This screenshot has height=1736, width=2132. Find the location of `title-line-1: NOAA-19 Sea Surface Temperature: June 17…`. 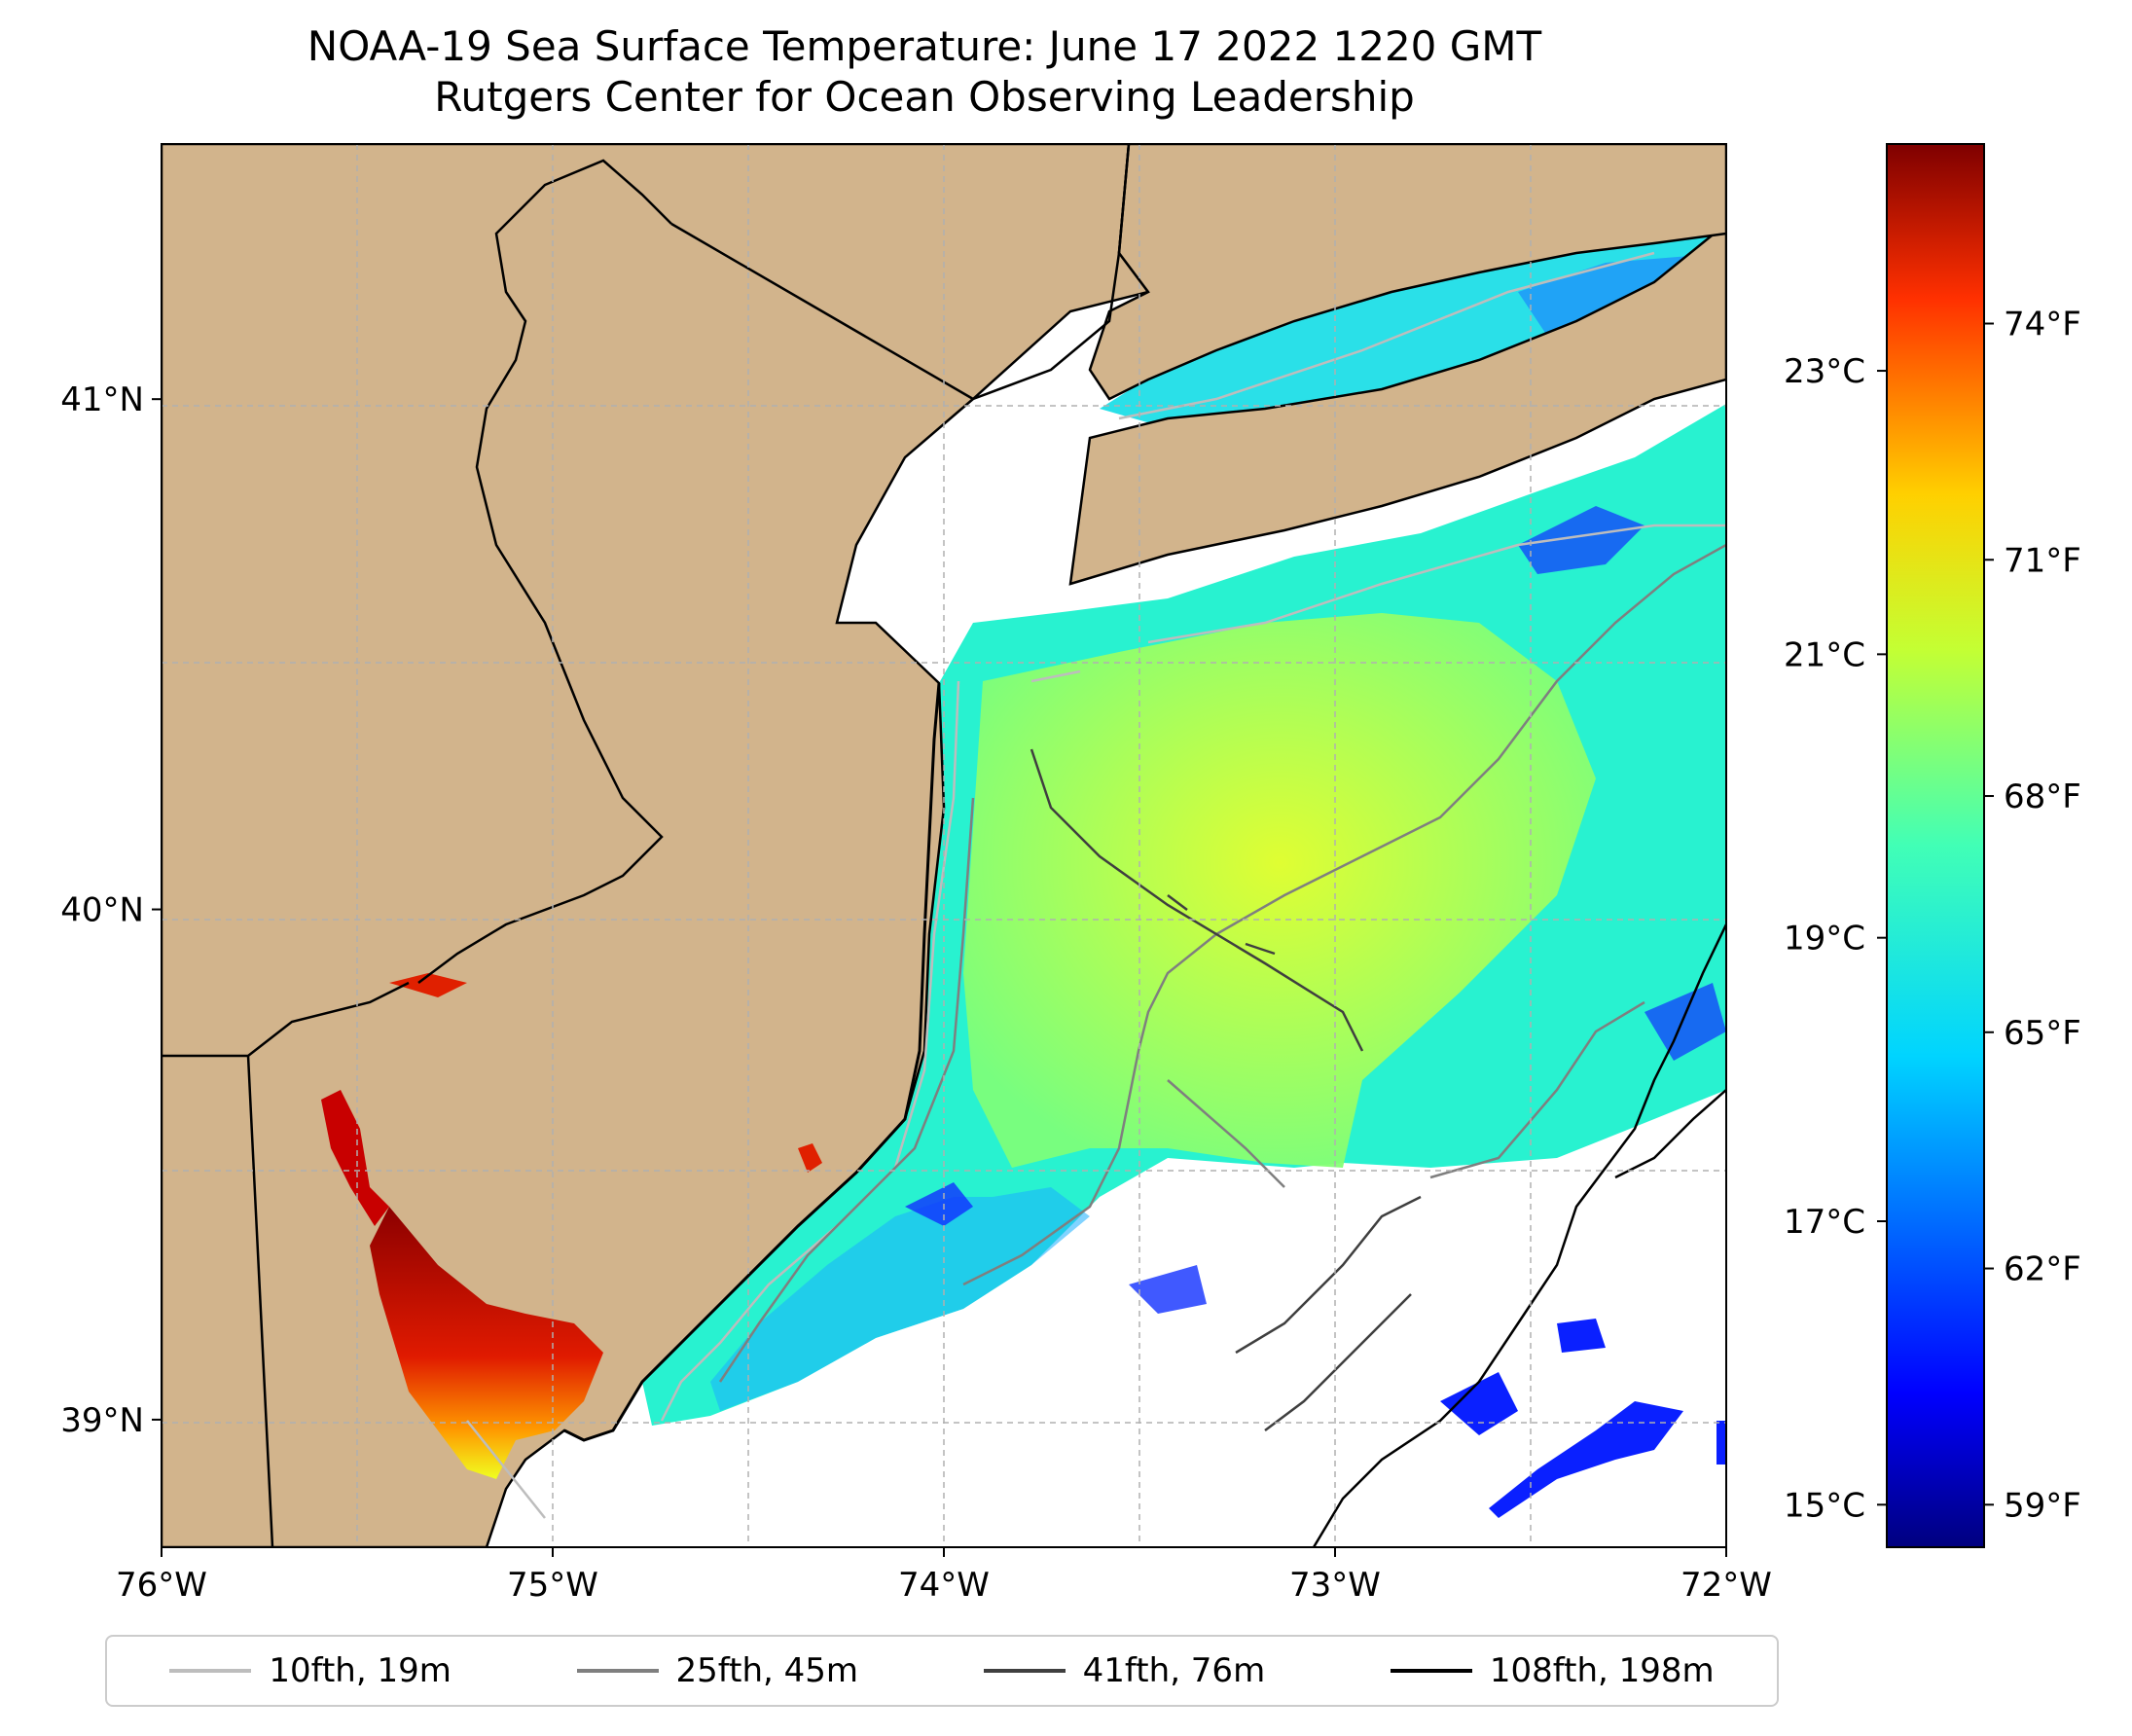

title-line-1: NOAA-19 Sea Surface Temperature: June 17… is located at coordinates (925, 46).